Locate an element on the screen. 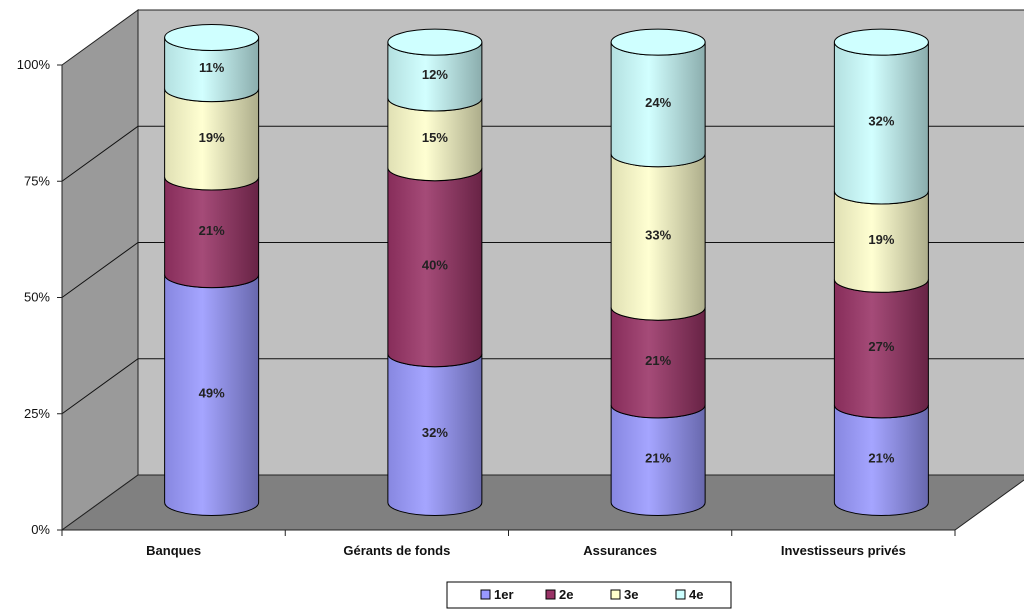 This screenshot has height=613, width=1024. bar-stack: 21% 27% 19% 32% is located at coordinates (881, 272).